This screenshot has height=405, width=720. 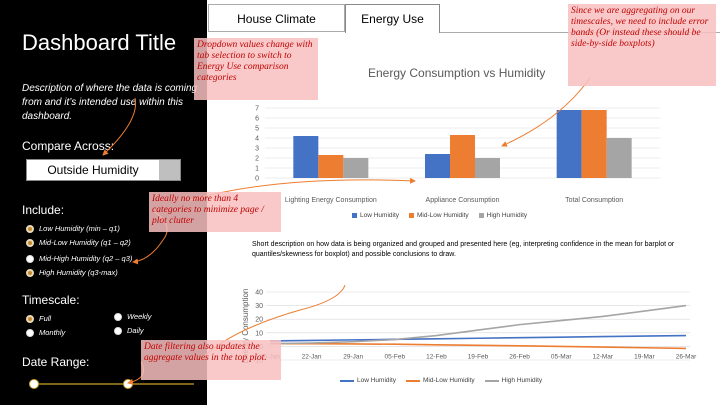 I want to click on y-tick-label: 4, so click(x=257, y=139).